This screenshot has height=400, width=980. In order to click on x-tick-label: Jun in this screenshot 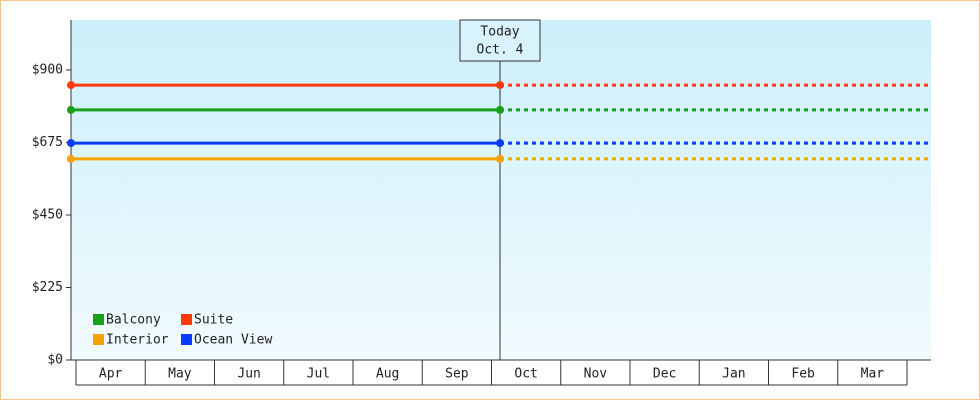, I will do `click(248, 374)`.